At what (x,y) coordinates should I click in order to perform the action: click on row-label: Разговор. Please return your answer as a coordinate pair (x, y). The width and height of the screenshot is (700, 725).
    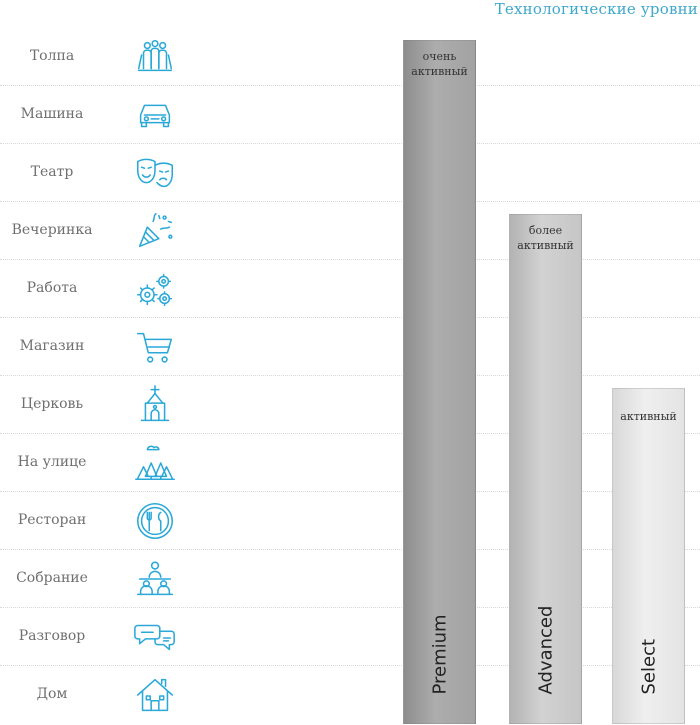
    Looking at the image, I should click on (52, 636).